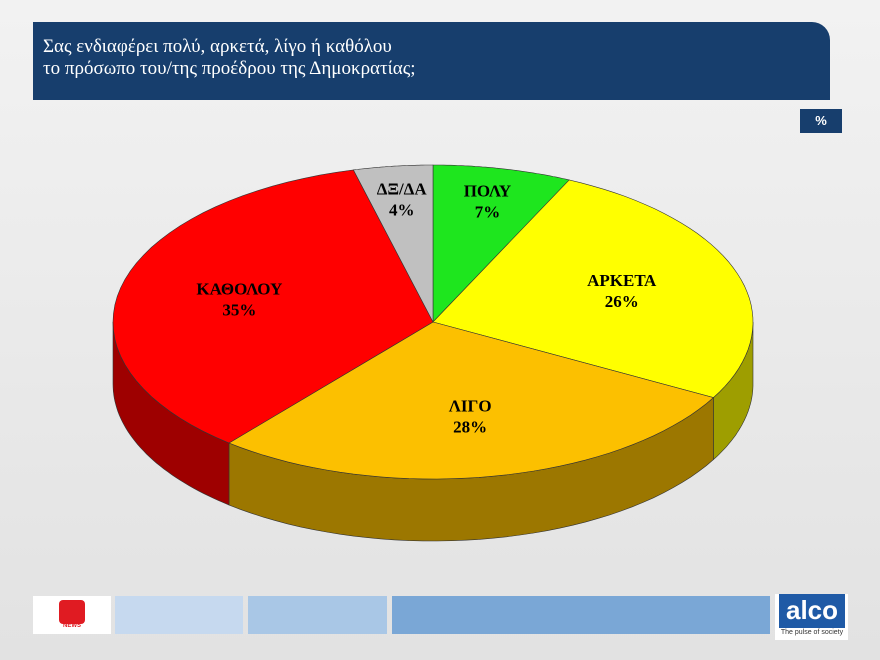 The width and height of the screenshot is (880, 660). I want to click on slice-label: ΔΞ/ΔΑ, so click(402, 188).